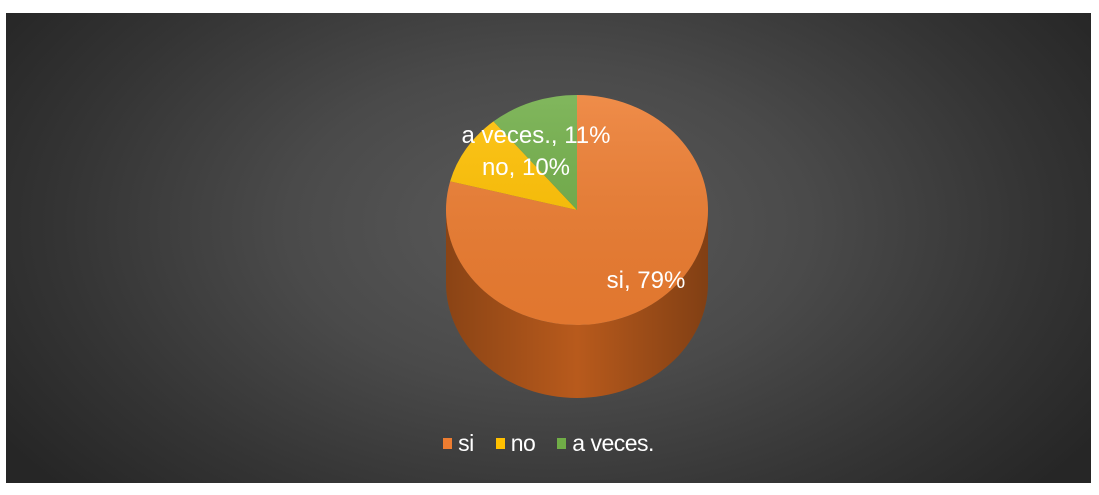  I want to click on legend-entry-no: no, so click(515, 443).